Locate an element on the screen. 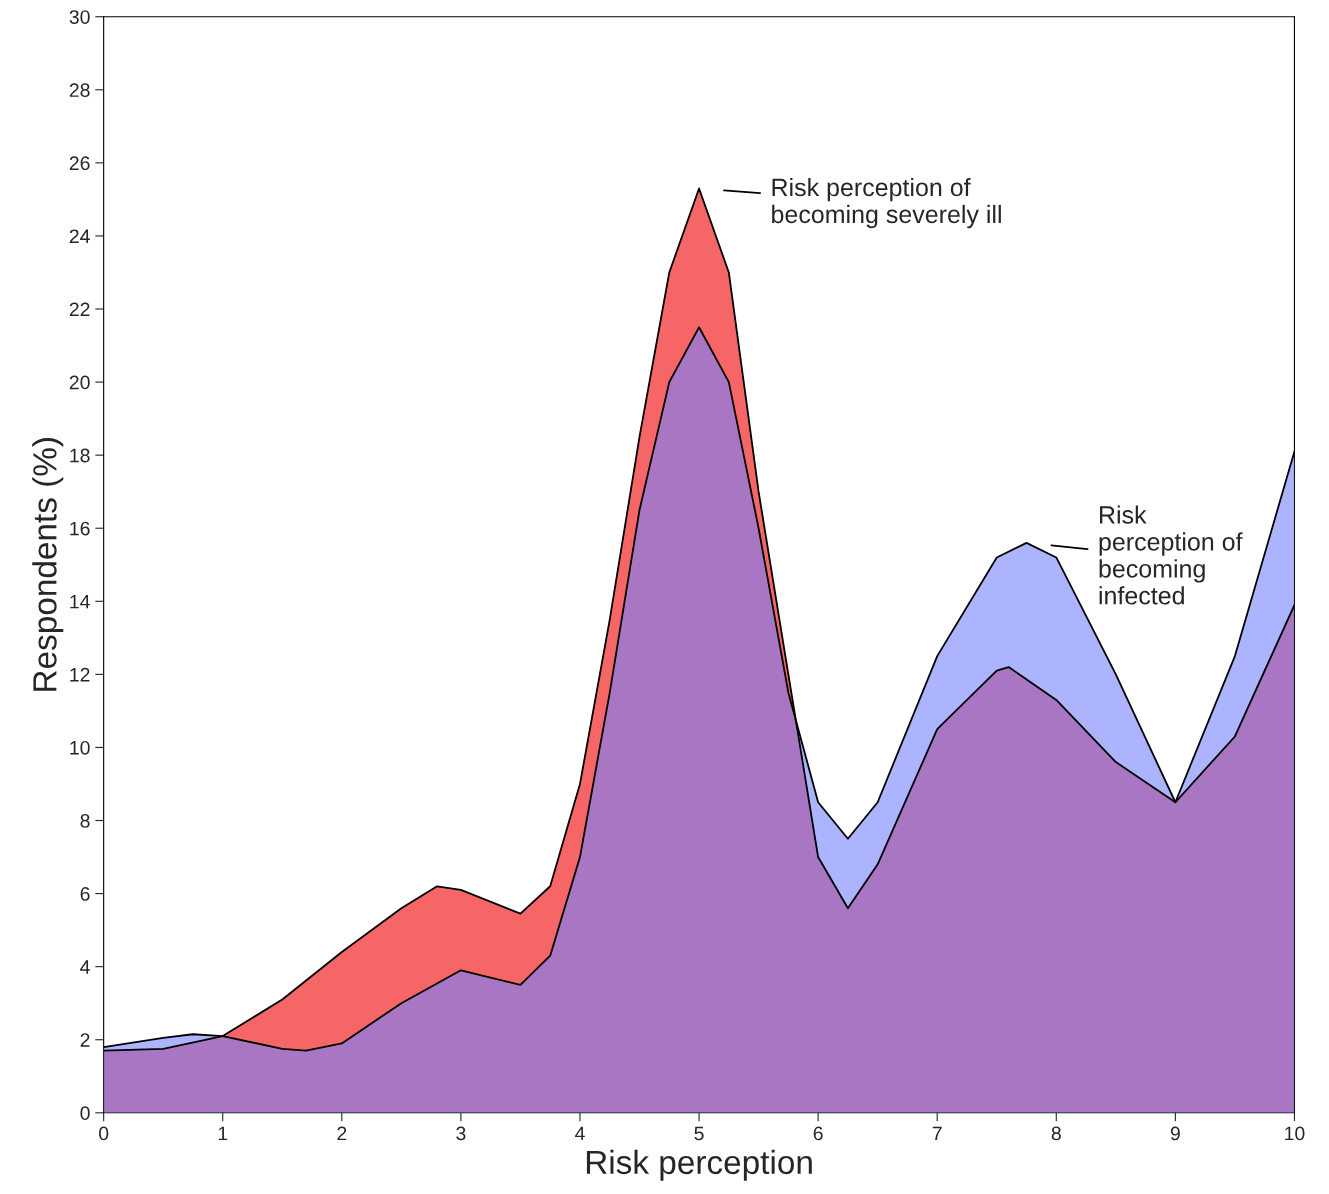 The height and width of the screenshot is (1194, 1329). x-tick-label: 0 is located at coordinates (104, 1133).